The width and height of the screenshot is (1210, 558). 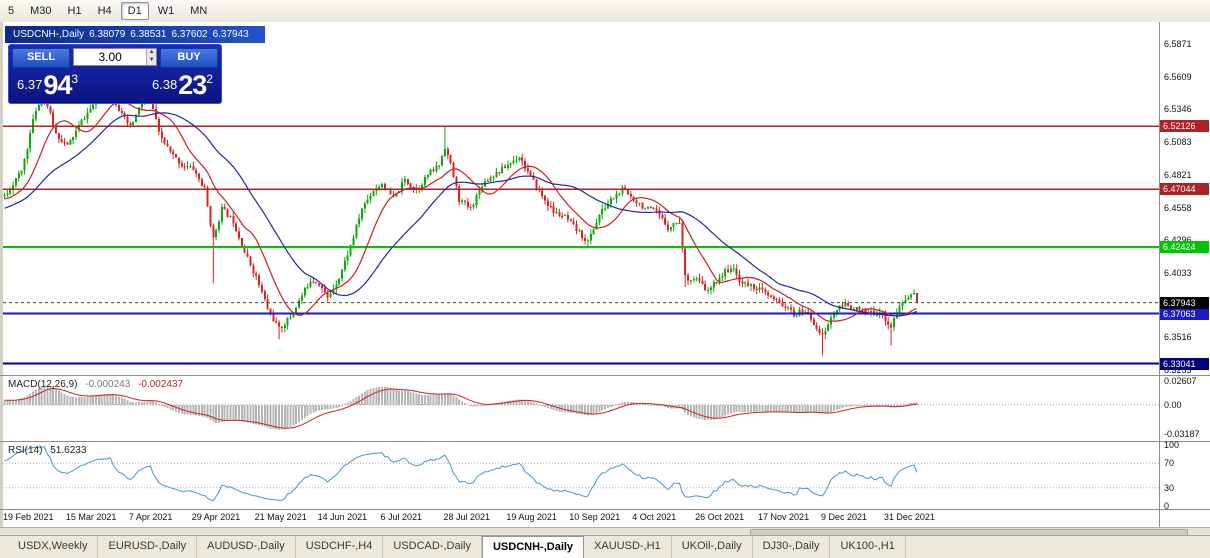 What do you see at coordinates (605, 11) in the screenshot?
I see `timeframe-toolbar: 5 M30 H1 H4 D1 W1 MN` at bounding box center [605, 11].